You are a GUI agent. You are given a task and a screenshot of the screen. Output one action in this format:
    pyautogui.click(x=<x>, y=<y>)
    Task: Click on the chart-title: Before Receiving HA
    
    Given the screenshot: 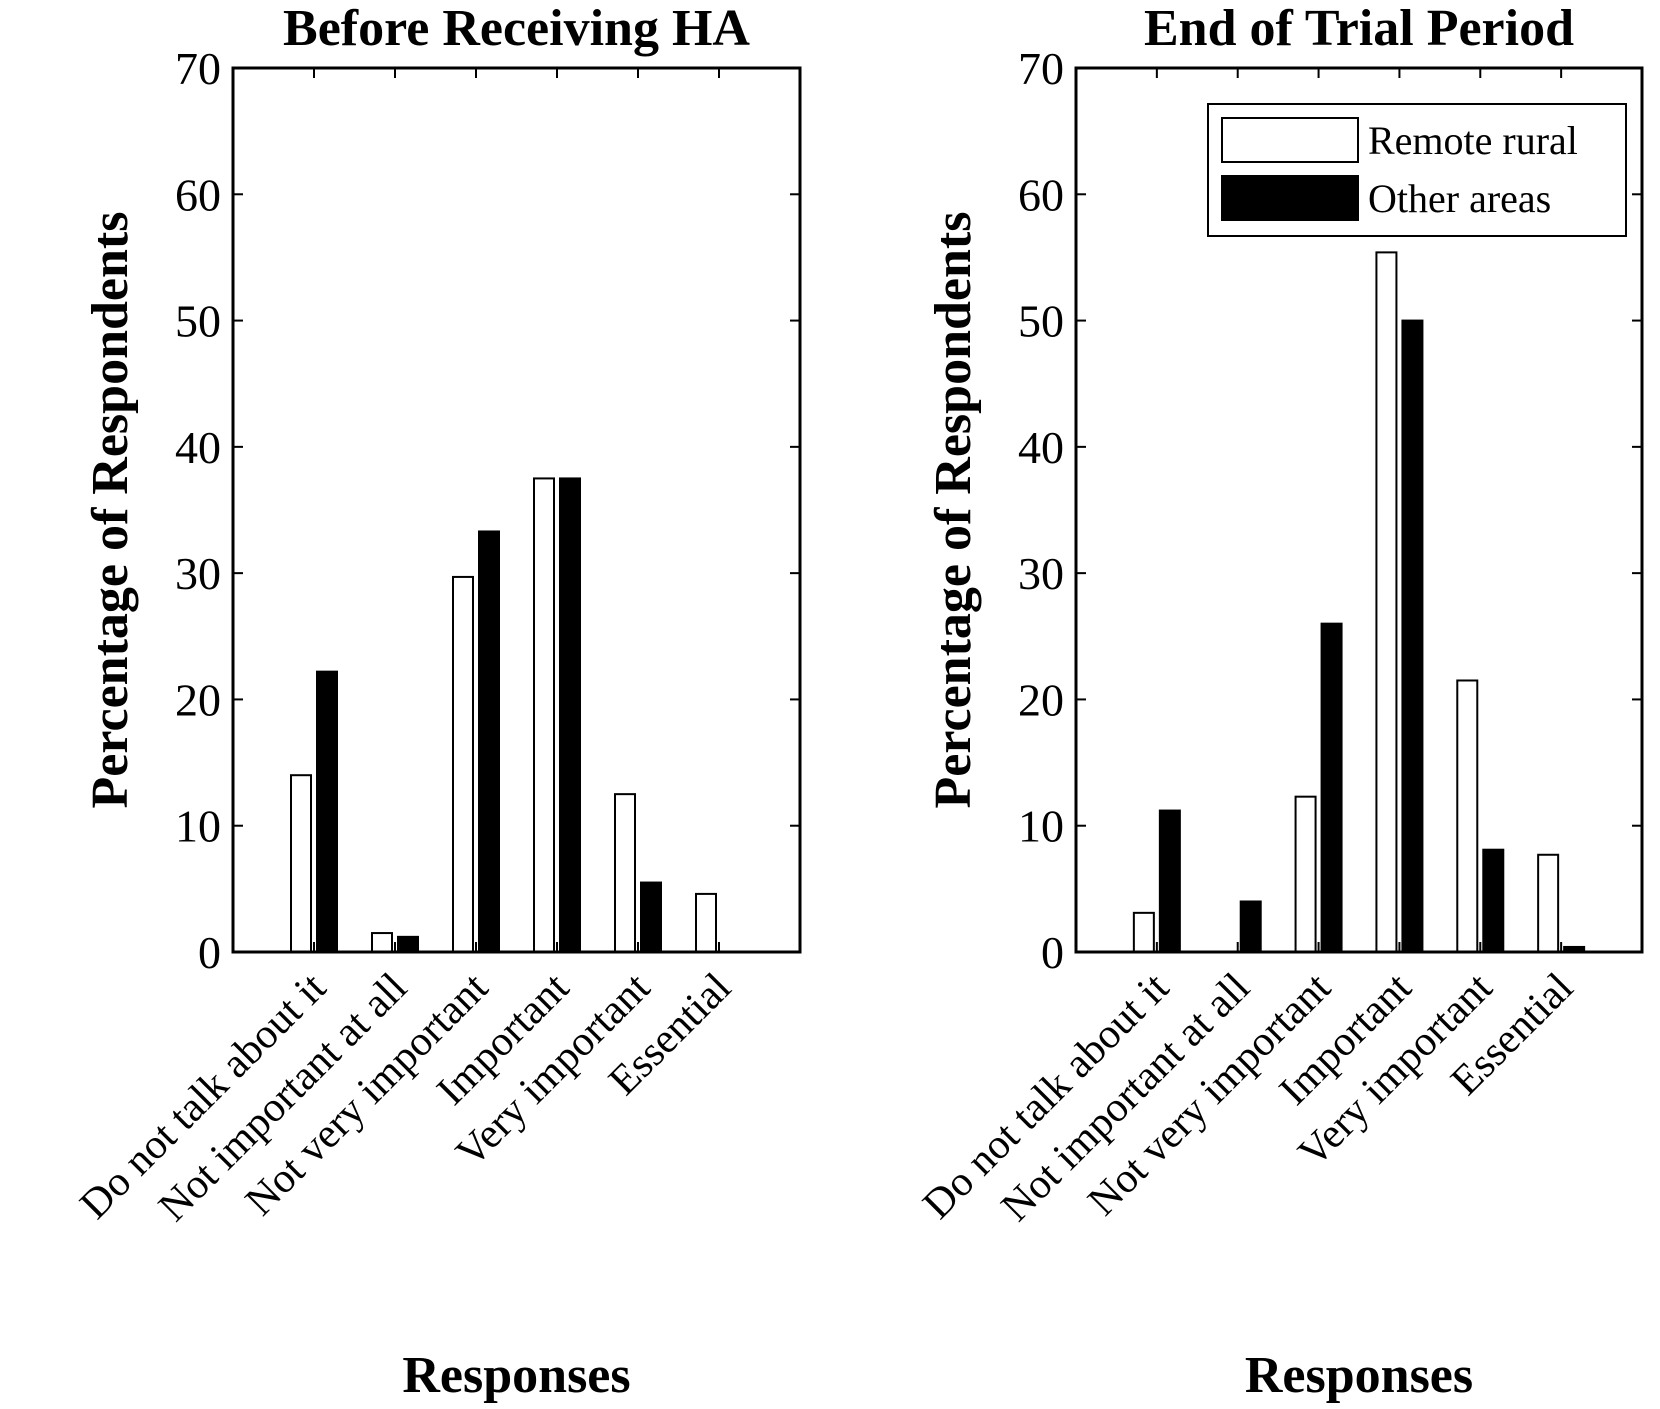 What is the action you would take?
    pyautogui.click(x=516, y=28)
    